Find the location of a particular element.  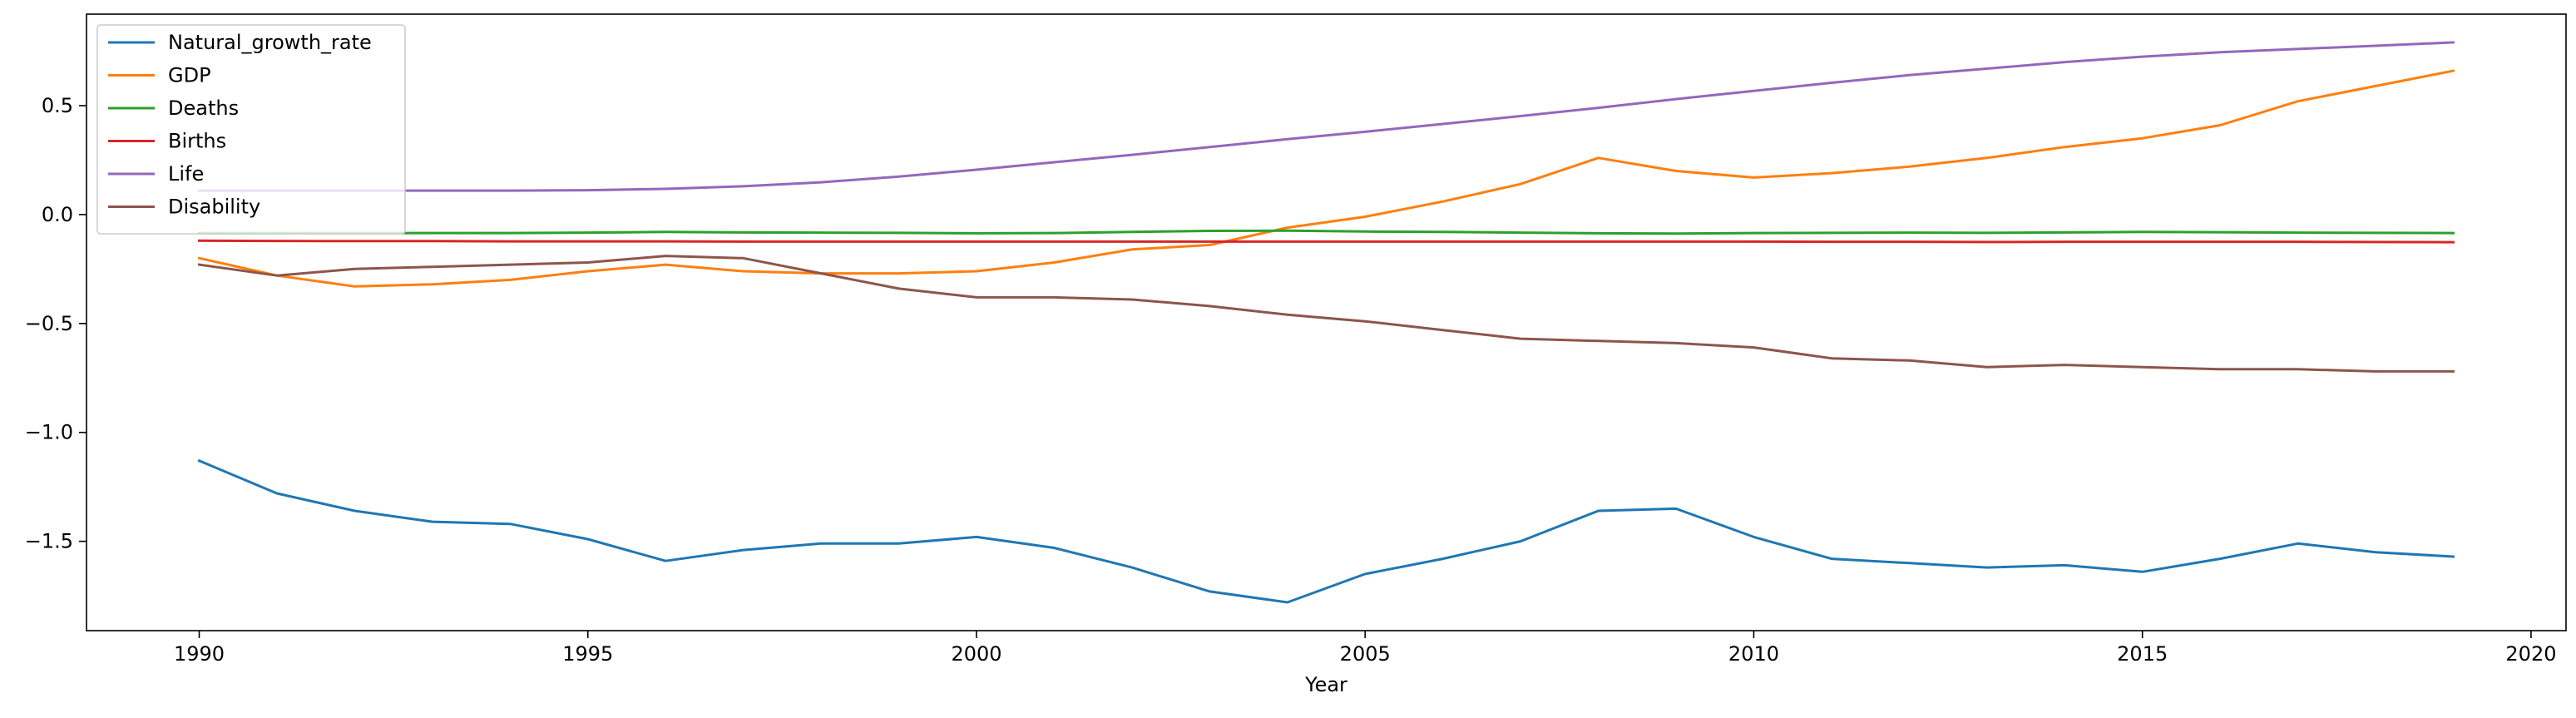

x-tick-label: 2015 is located at coordinates (2142, 654).